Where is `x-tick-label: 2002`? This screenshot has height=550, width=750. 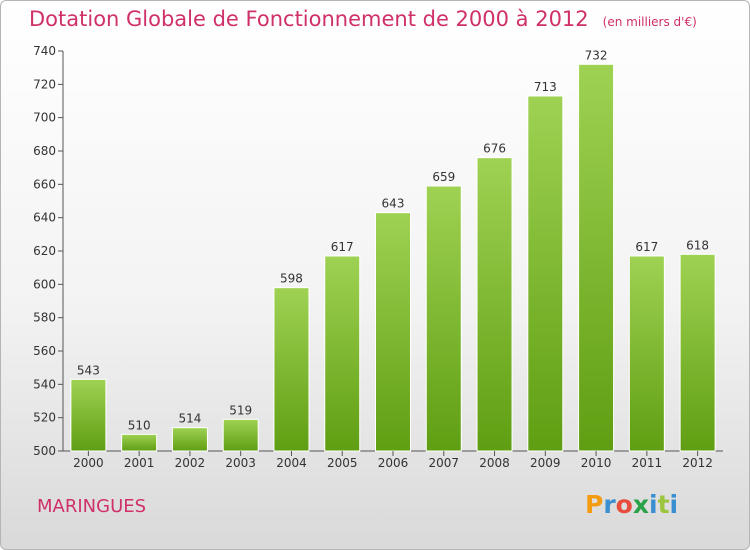
x-tick-label: 2002 is located at coordinates (190, 463).